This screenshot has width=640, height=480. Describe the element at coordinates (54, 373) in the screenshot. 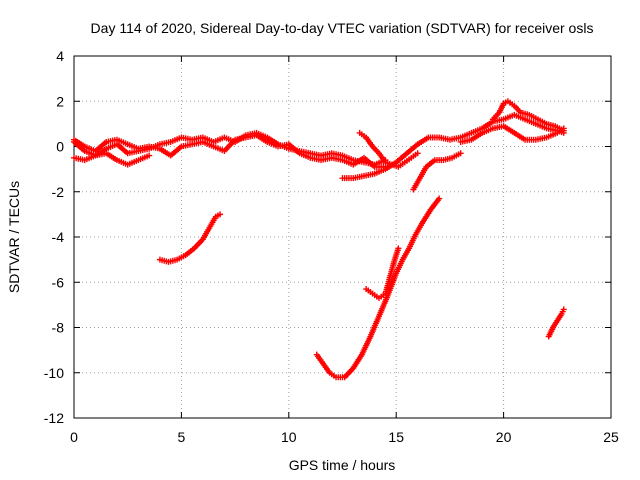

I see `y-tick-label: -10` at that location.